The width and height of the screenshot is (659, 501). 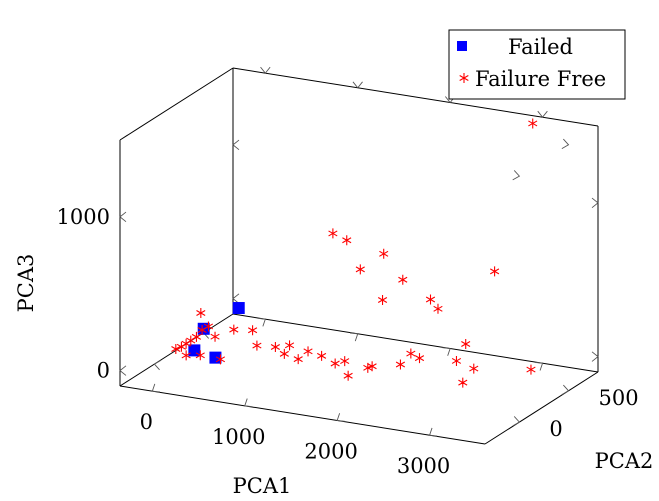 What do you see at coordinates (462, 46) in the screenshot?
I see `legend-marker-failed` at bounding box center [462, 46].